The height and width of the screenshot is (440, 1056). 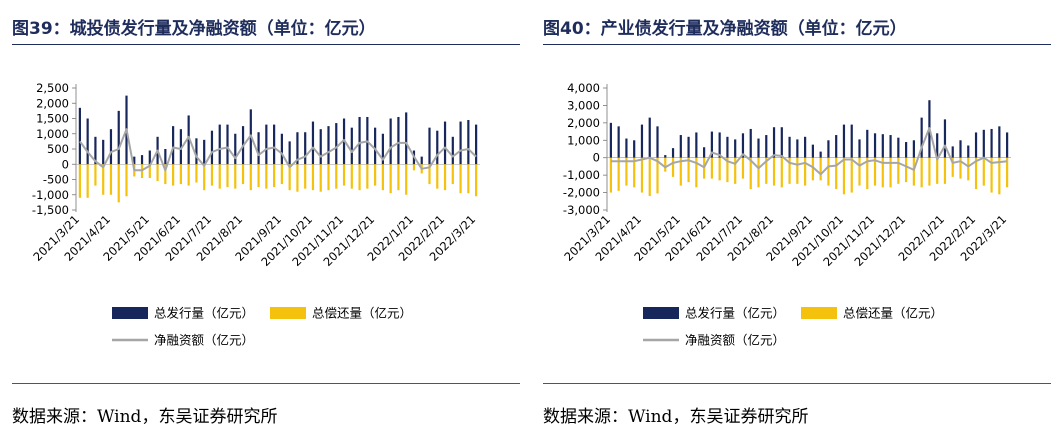 I want to click on y-tick-label: 500, so click(x=58, y=149).